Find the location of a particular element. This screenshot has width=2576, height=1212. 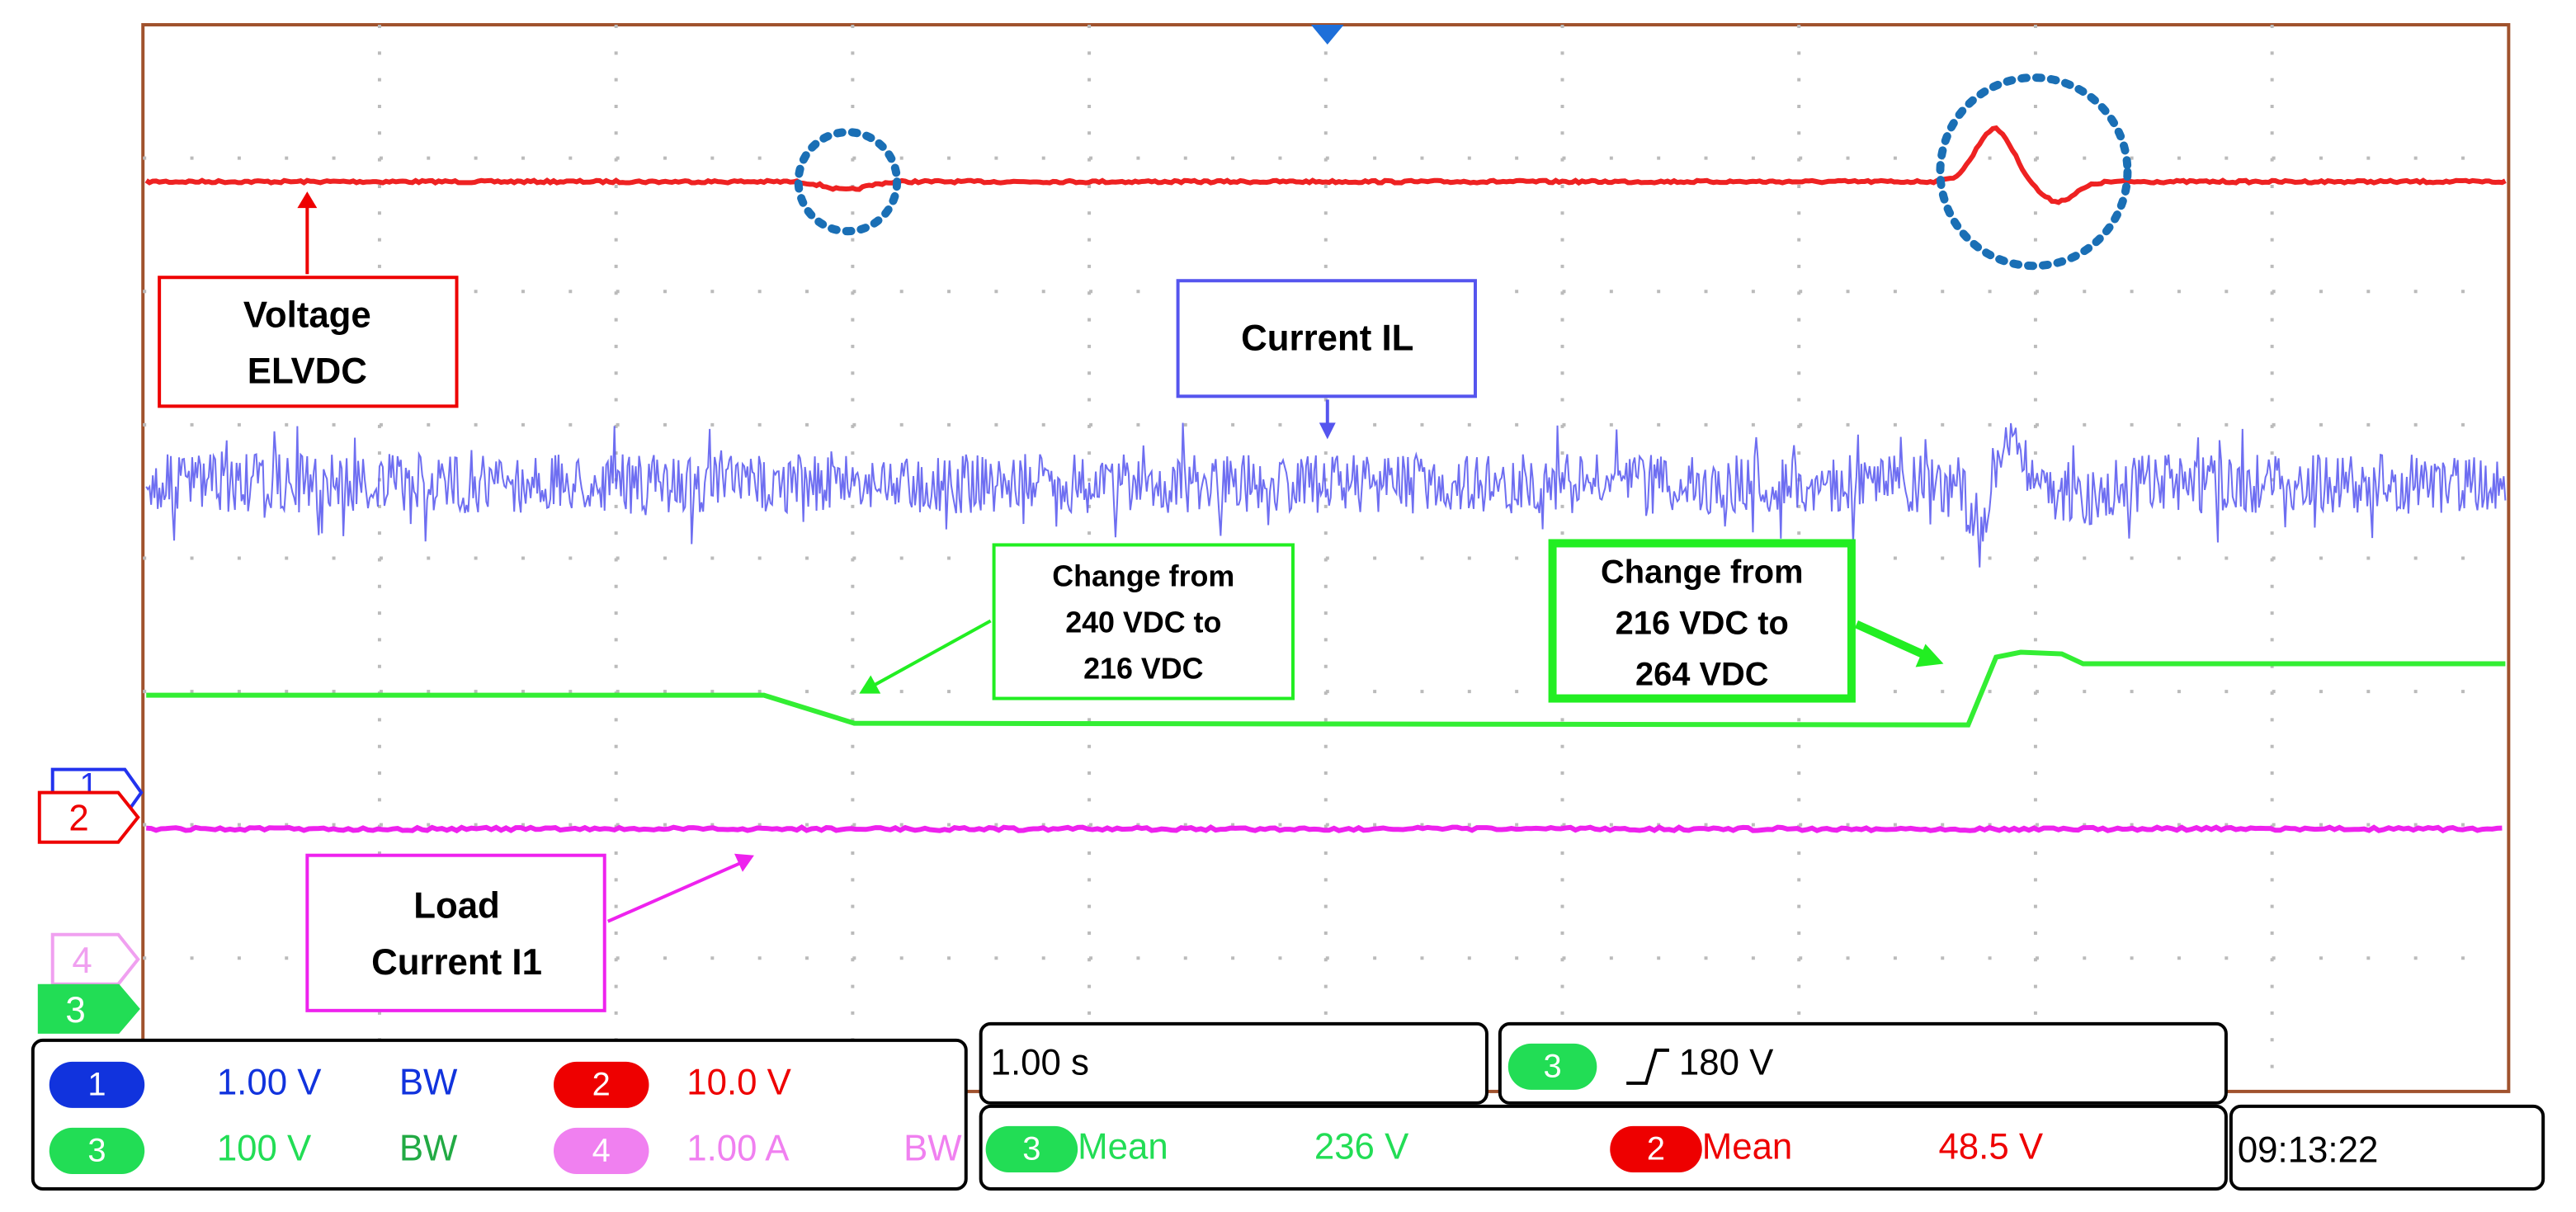

annotation-text: Load is located at coordinates (456, 906).